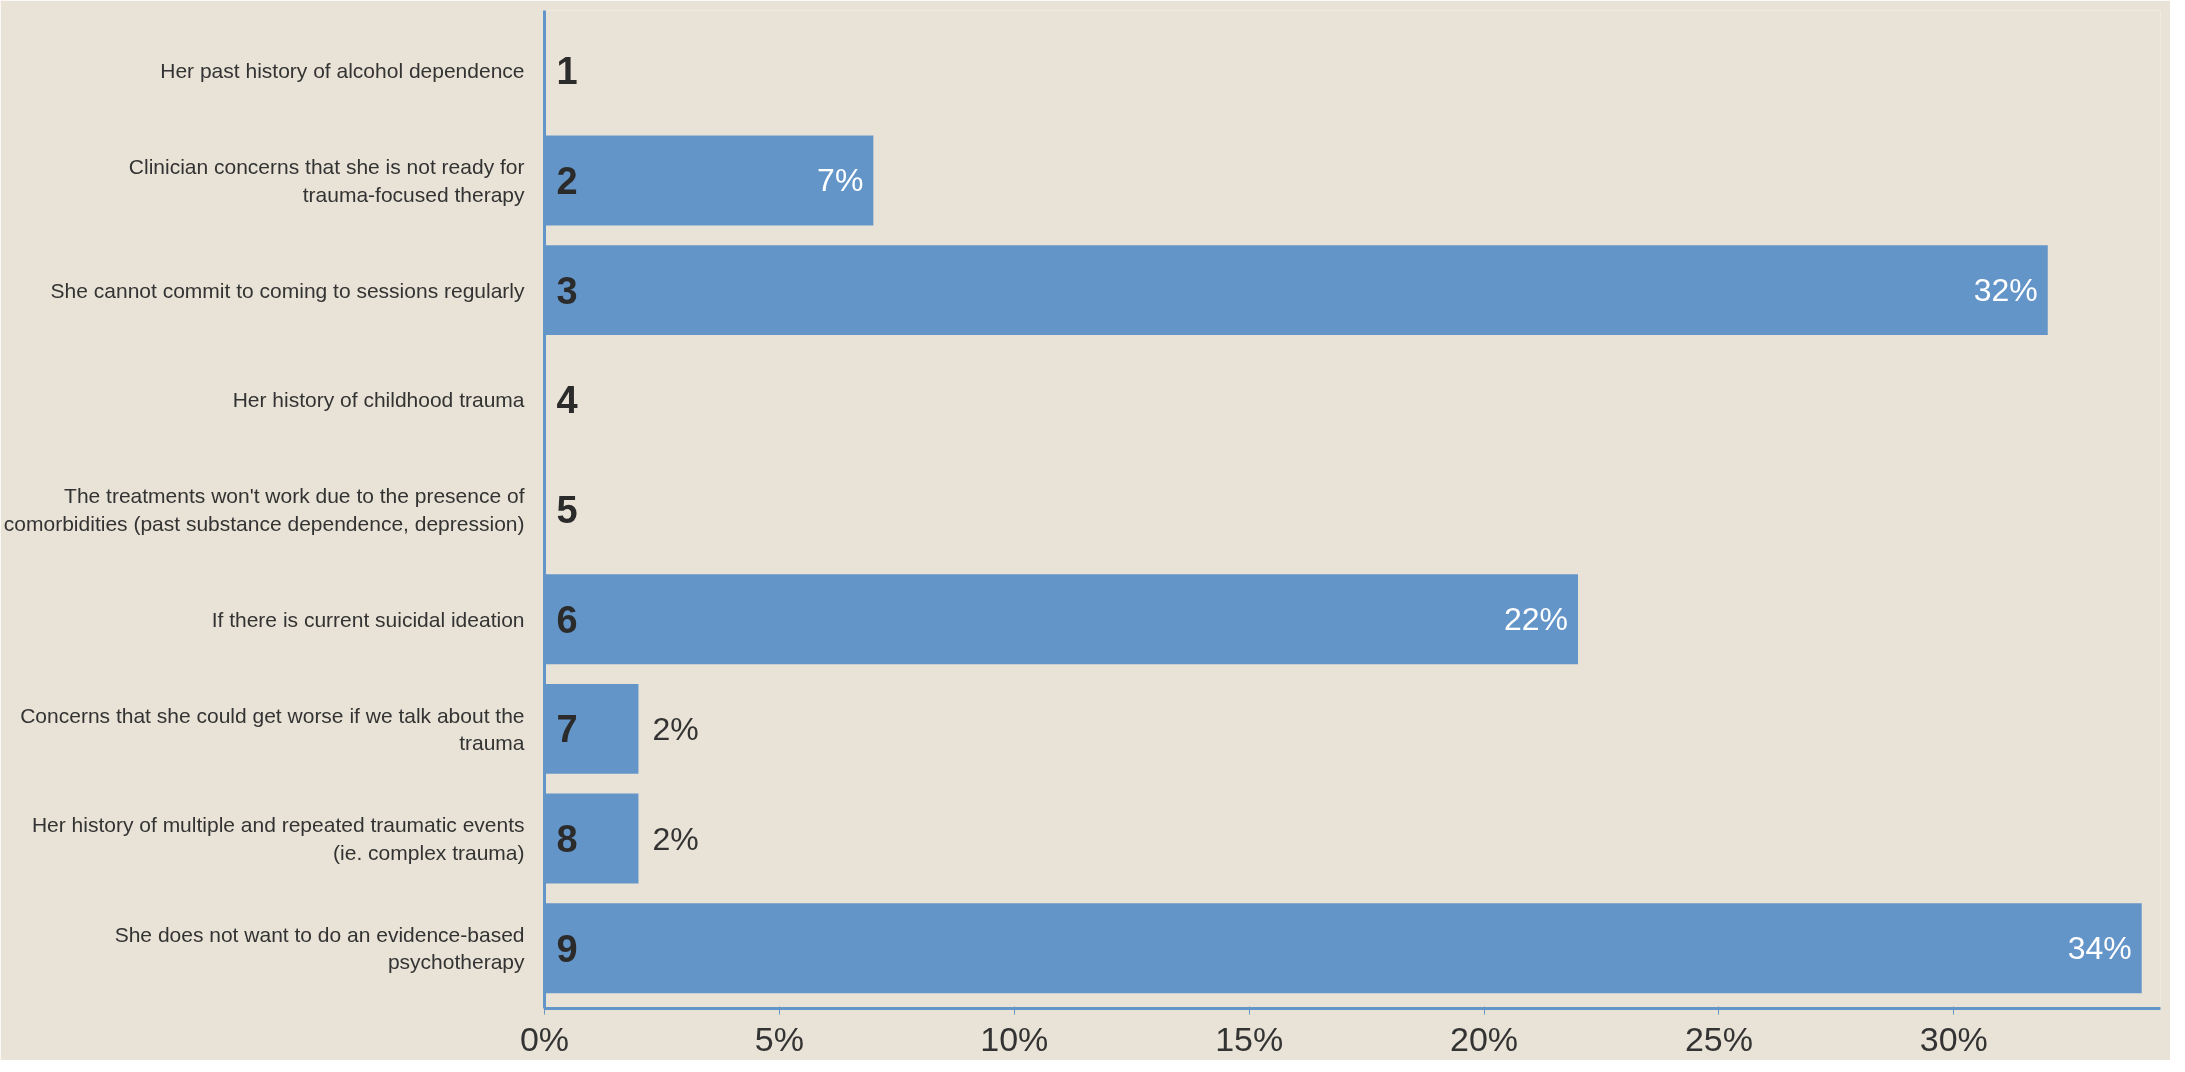 This screenshot has height=1072, width=2185. Describe the element at coordinates (567, 400) in the screenshot. I see `annotation: 4` at that location.